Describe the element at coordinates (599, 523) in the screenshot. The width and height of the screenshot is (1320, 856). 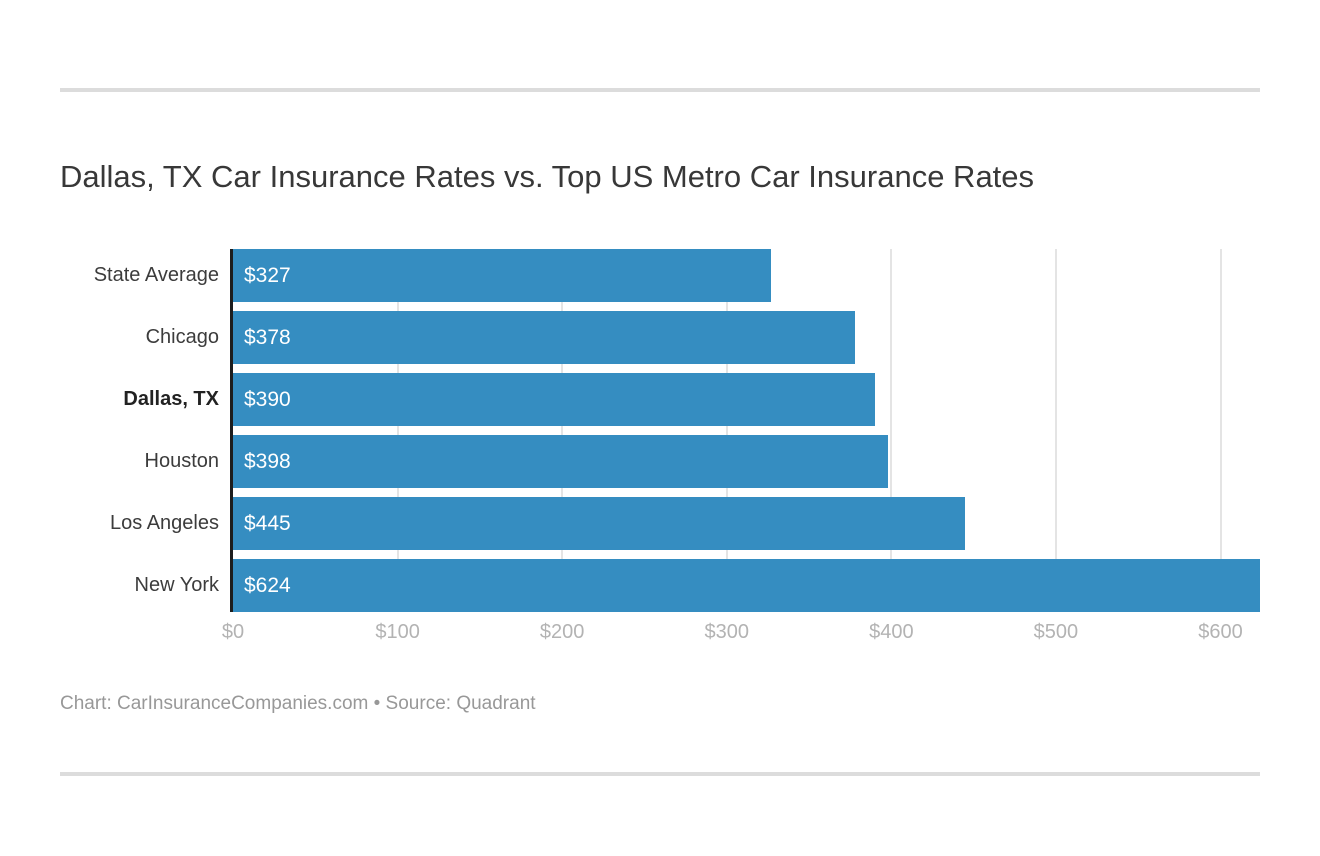
I see `bar: $445` at that location.